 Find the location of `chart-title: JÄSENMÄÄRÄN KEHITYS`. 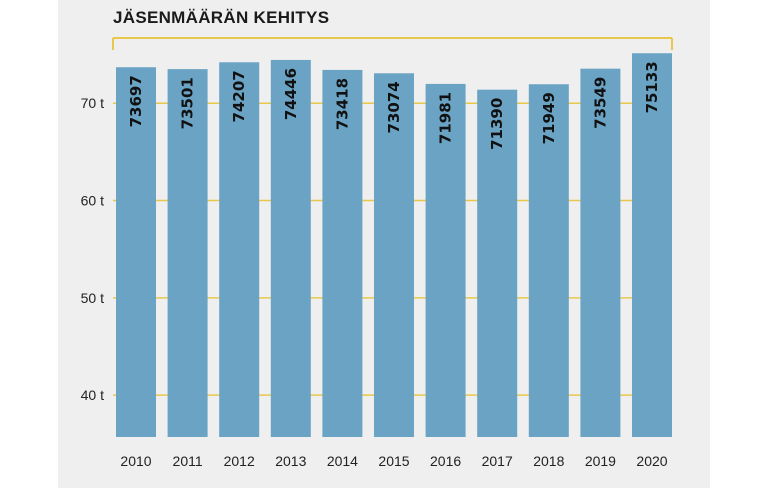

chart-title: JÄSENMÄÄRÄN KEHITYS is located at coordinates (221, 17).